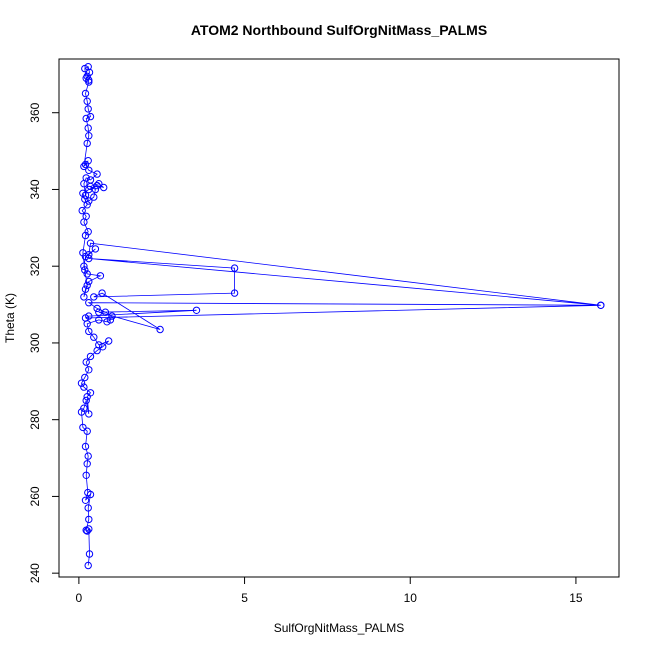 This screenshot has width=650, height=650. Describe the element at coordinates (339, 628) in the screenshot. I see `x-axis-label: SulfOrgNitMass_PALMS` at that location.